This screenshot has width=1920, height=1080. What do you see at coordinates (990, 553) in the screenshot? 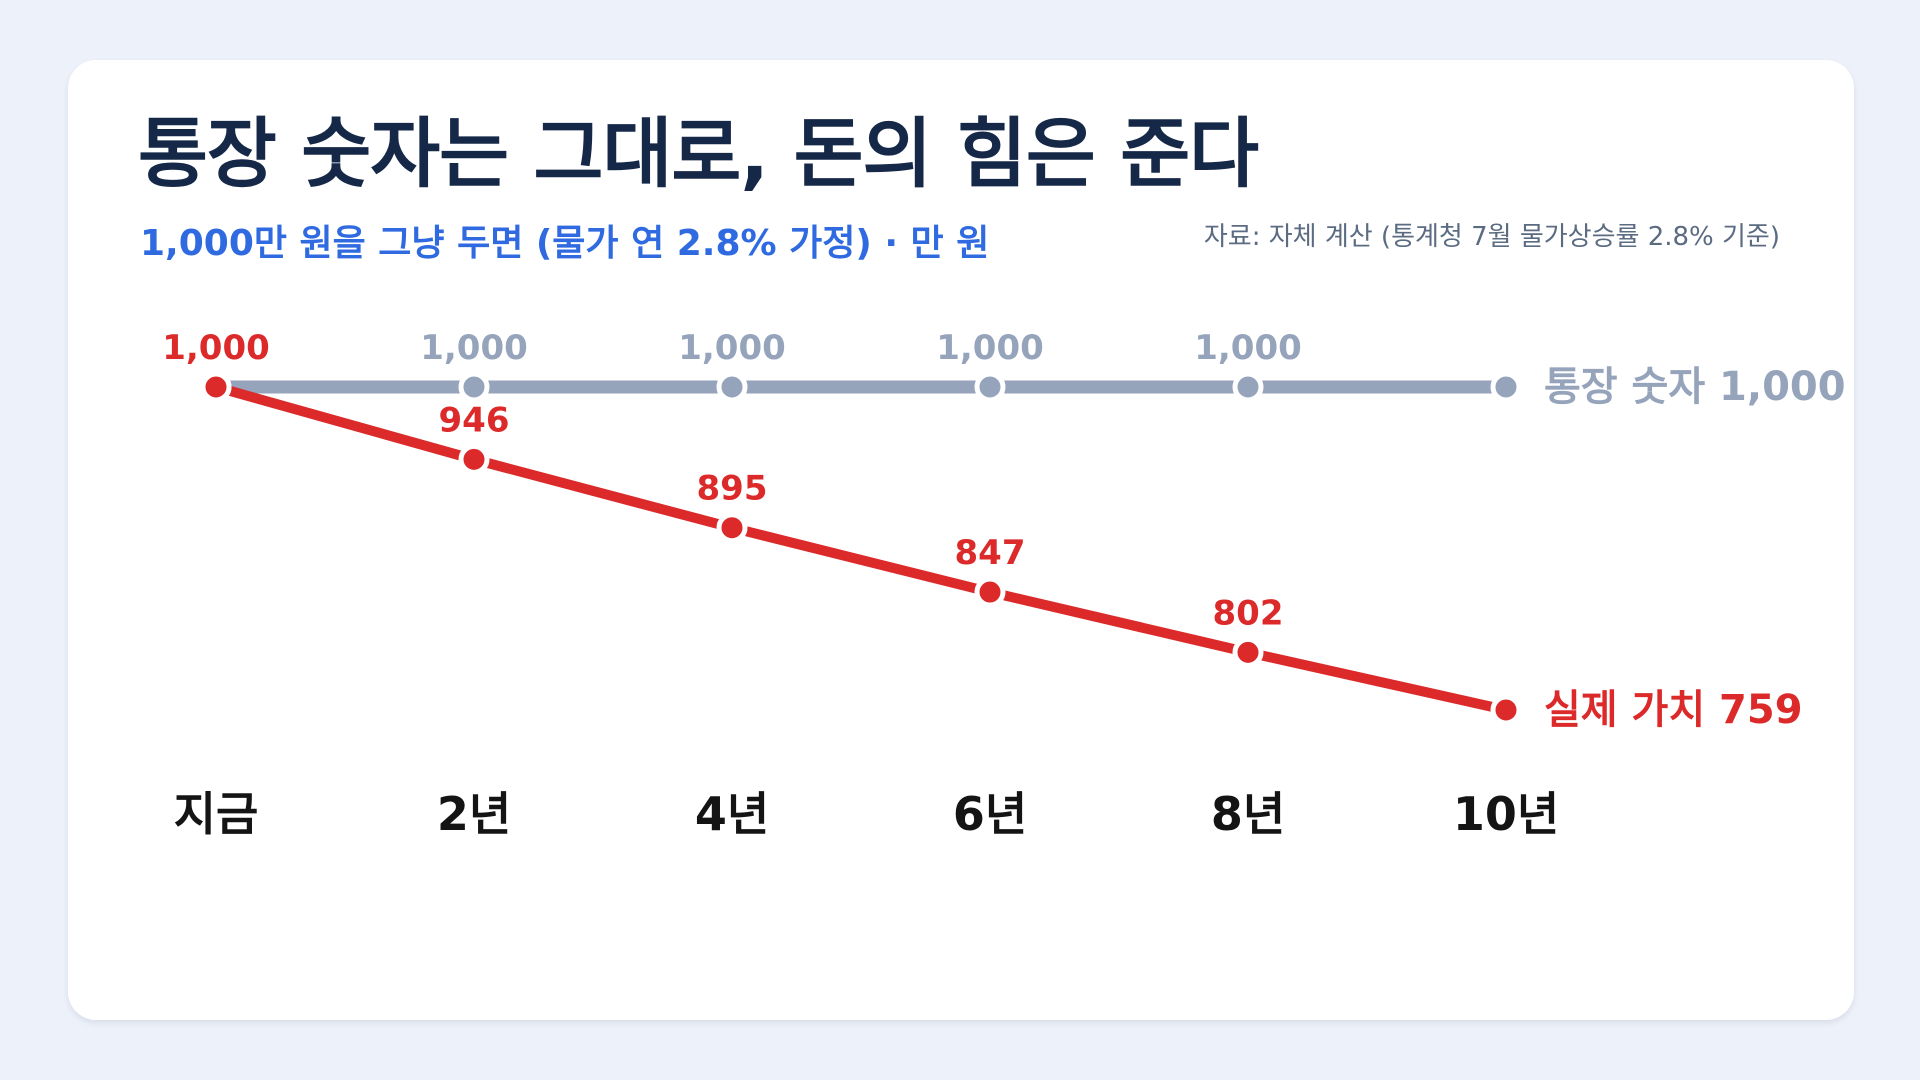
I see `data-label-real-3: 847` at bounding box center [990, 553].